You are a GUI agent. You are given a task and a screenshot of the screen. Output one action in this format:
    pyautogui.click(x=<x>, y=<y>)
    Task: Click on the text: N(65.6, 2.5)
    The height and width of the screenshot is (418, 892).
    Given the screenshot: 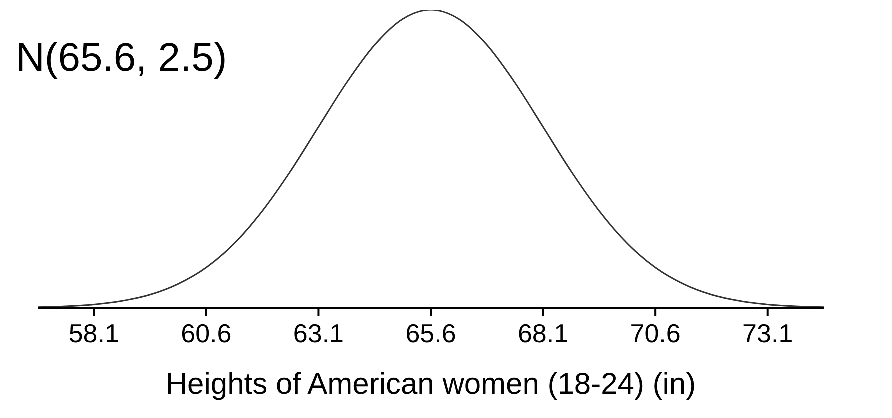 What is the action you would take?
    pyautogui.click(x=122, y=58)
    